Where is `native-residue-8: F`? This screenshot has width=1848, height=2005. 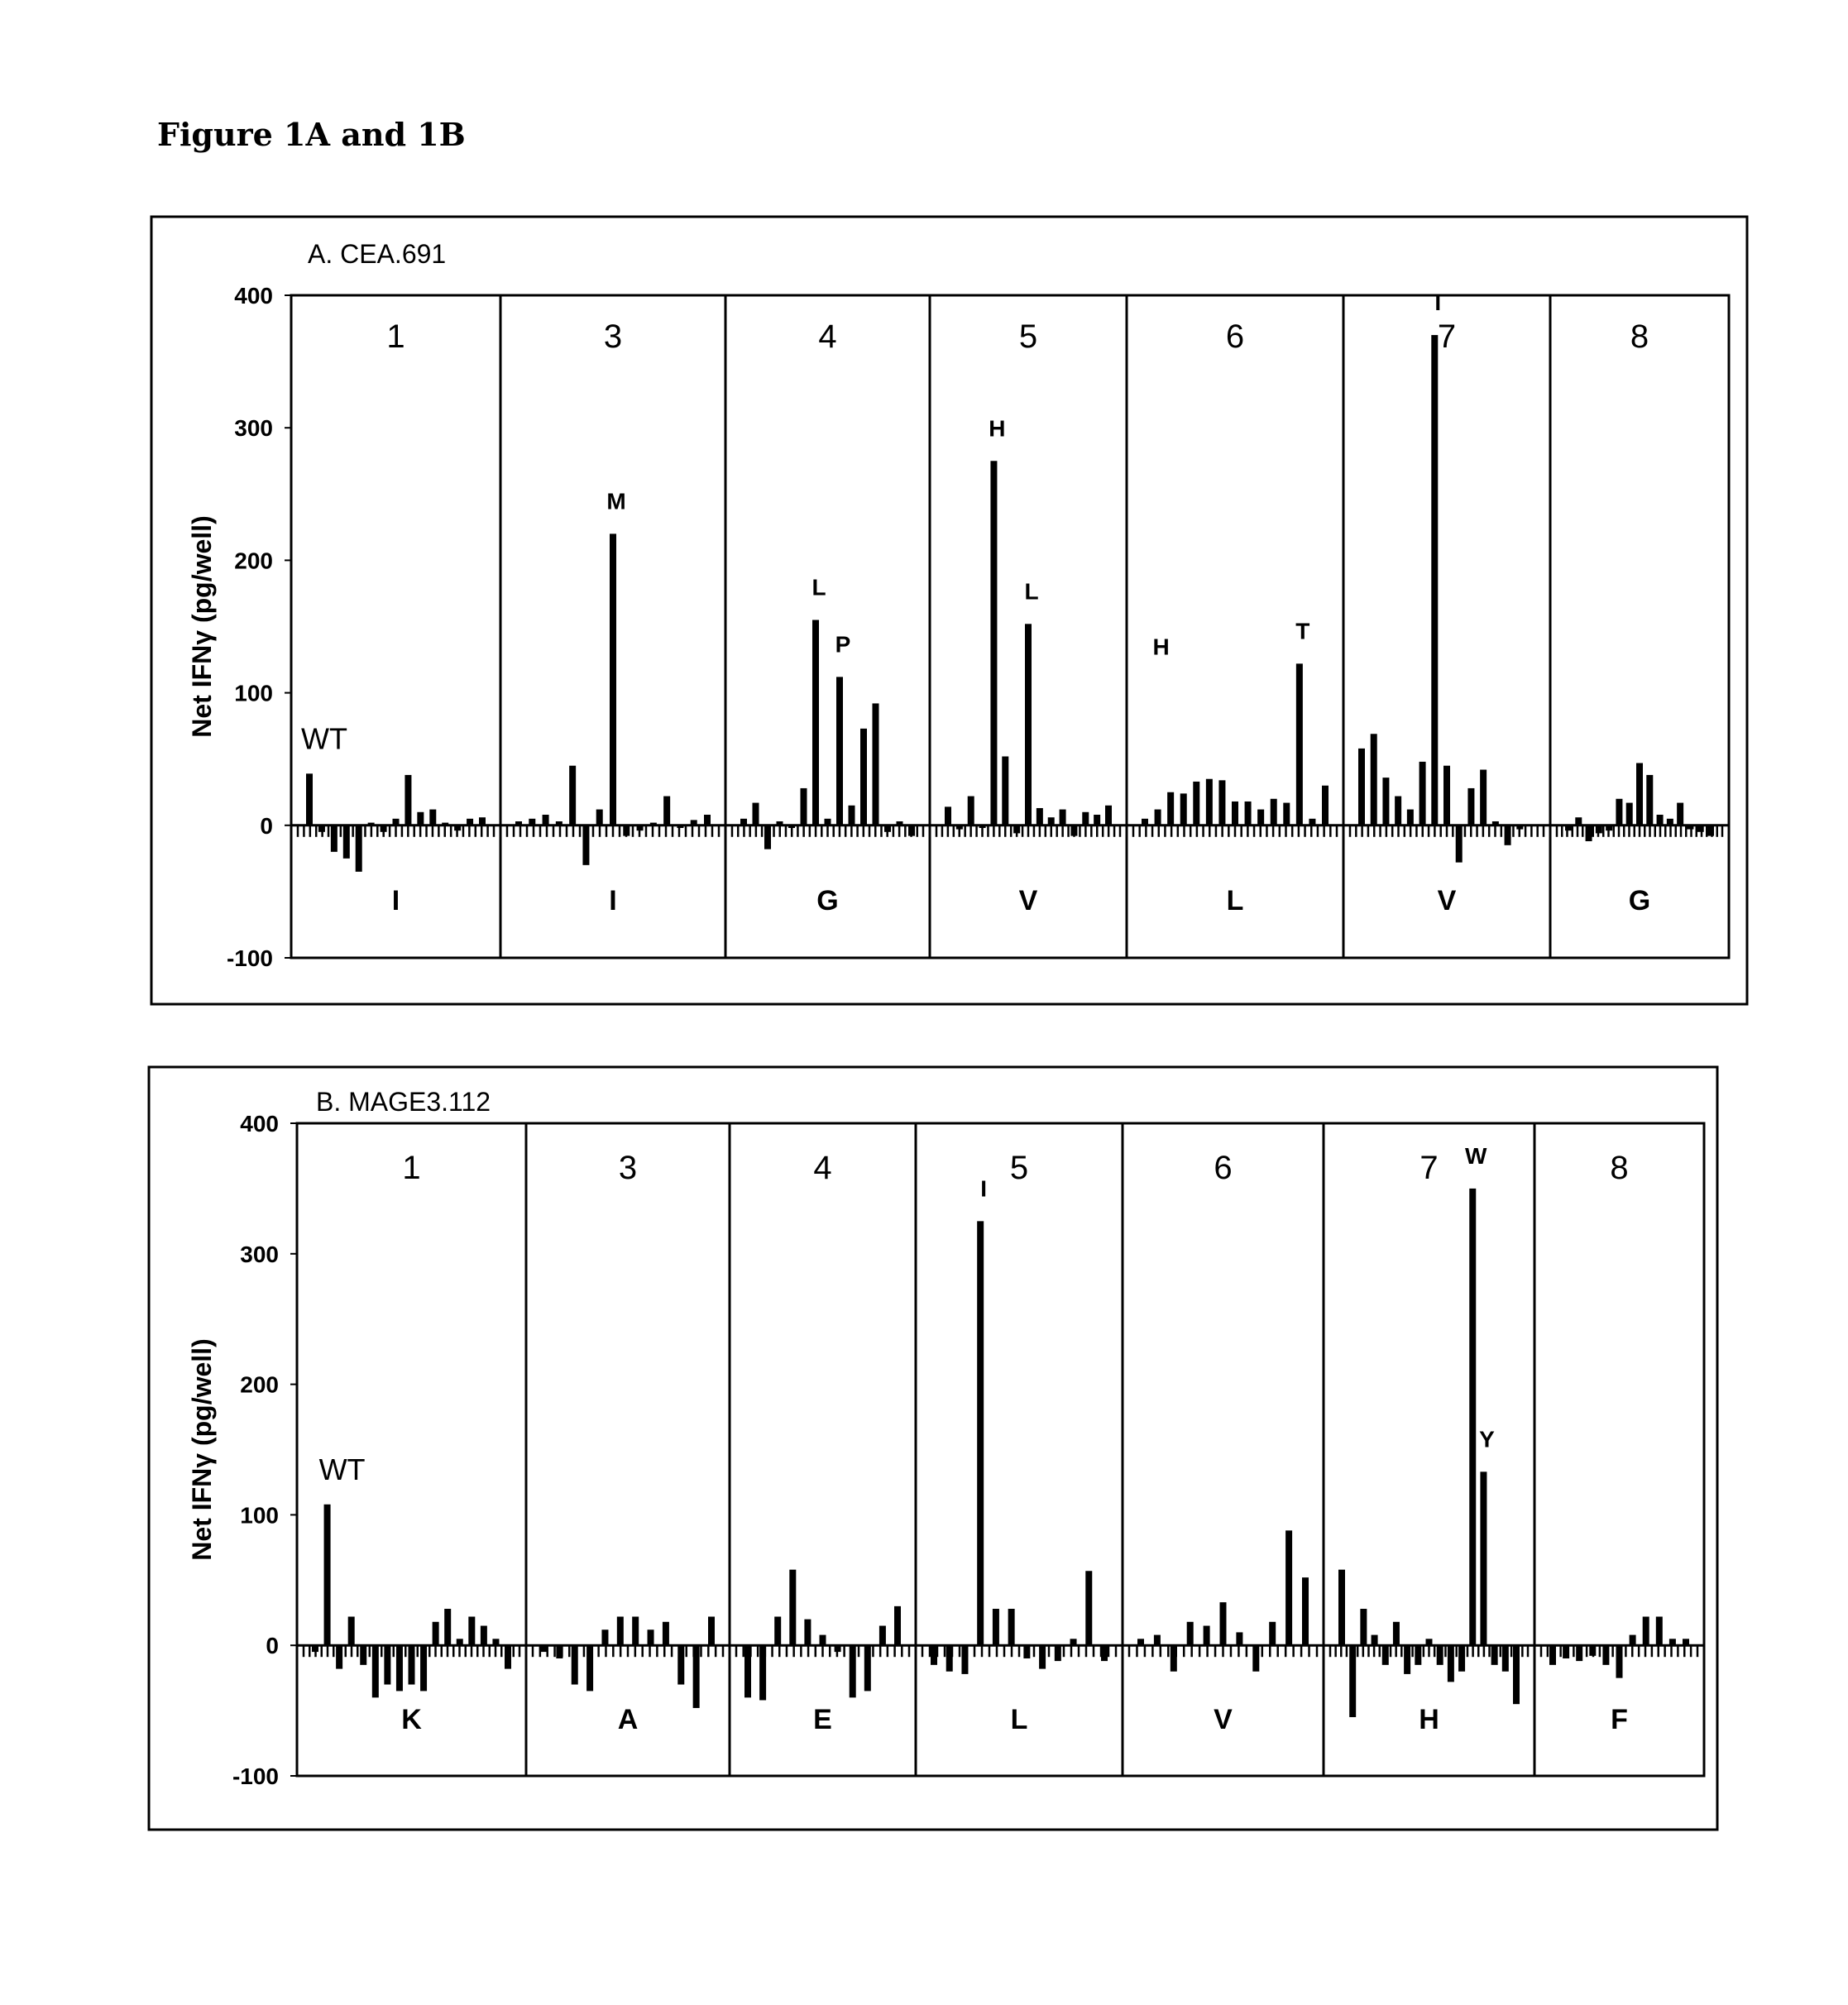
native-residue-8: F is located at coordinates (1619, 1719).